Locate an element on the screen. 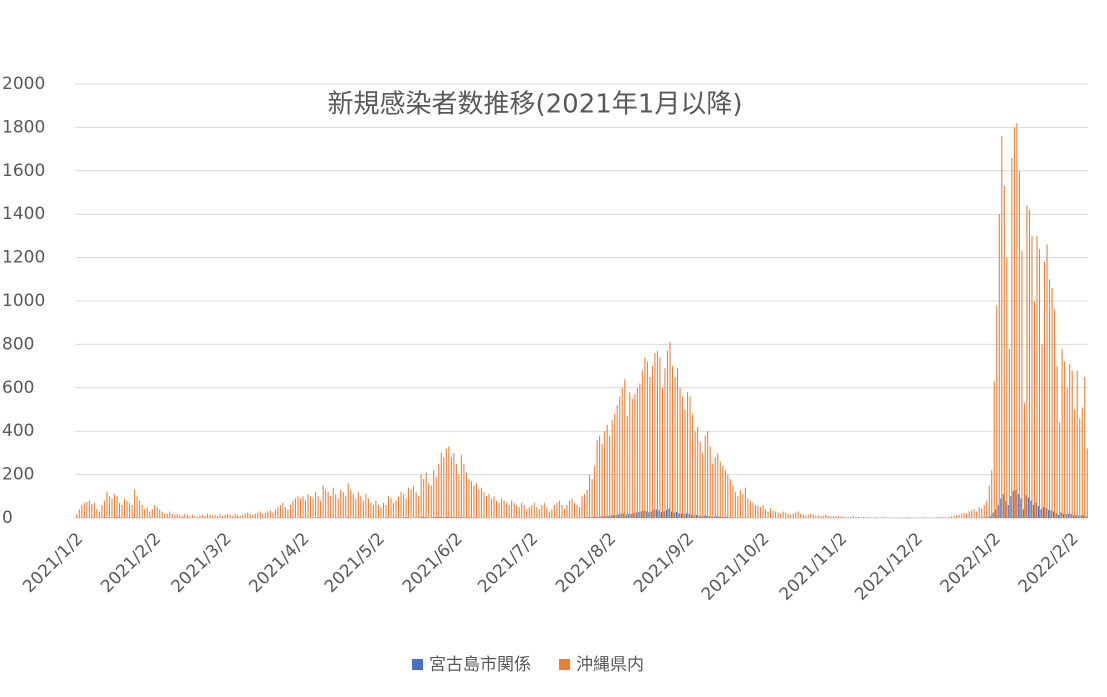 The image size is (1107, 697). y-tick-label: 800 is located at coordinates (18, 344).